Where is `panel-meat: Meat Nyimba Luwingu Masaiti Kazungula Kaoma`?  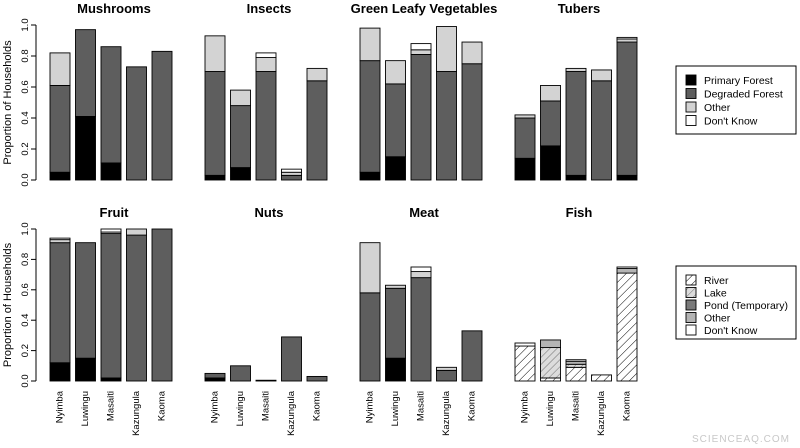 panel-meat: Meat Nyimba Luwingu Masaiti Kazungula Kaoma is located at coordinates (421, 320).